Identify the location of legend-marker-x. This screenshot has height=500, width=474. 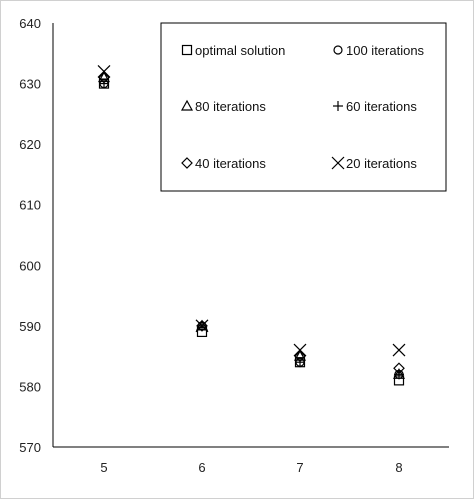
(338, 163).